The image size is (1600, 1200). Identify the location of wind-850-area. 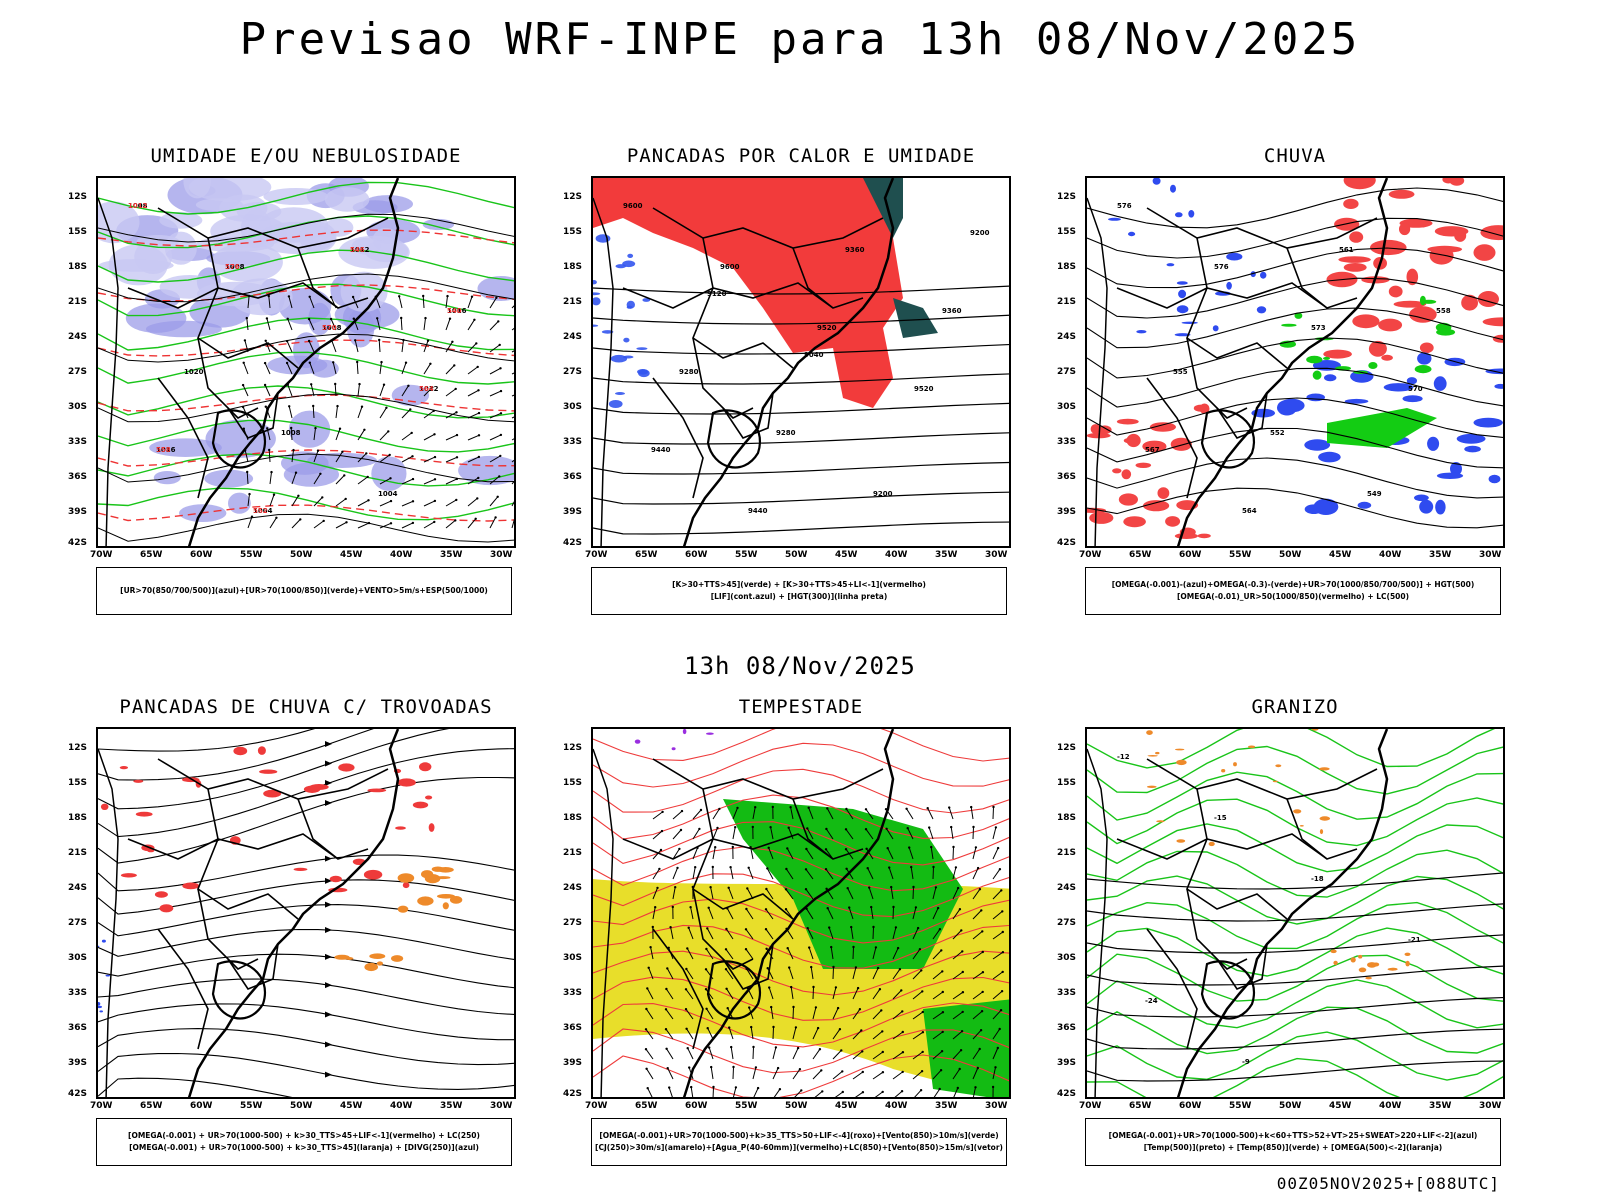
(966, 1048).